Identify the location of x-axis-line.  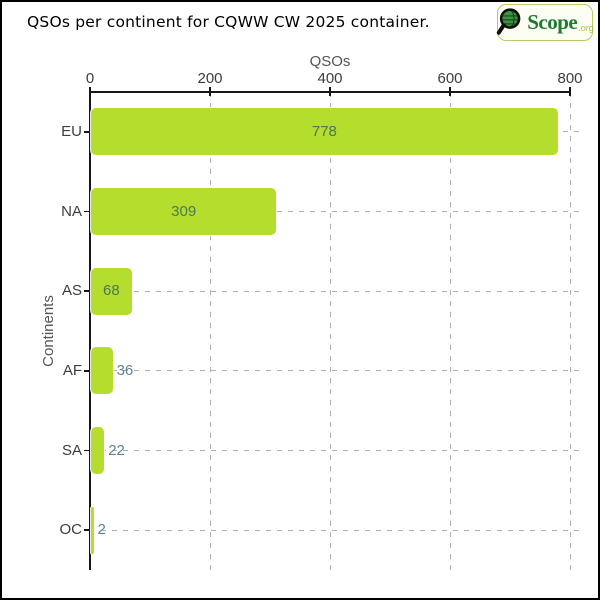
(330, 92).